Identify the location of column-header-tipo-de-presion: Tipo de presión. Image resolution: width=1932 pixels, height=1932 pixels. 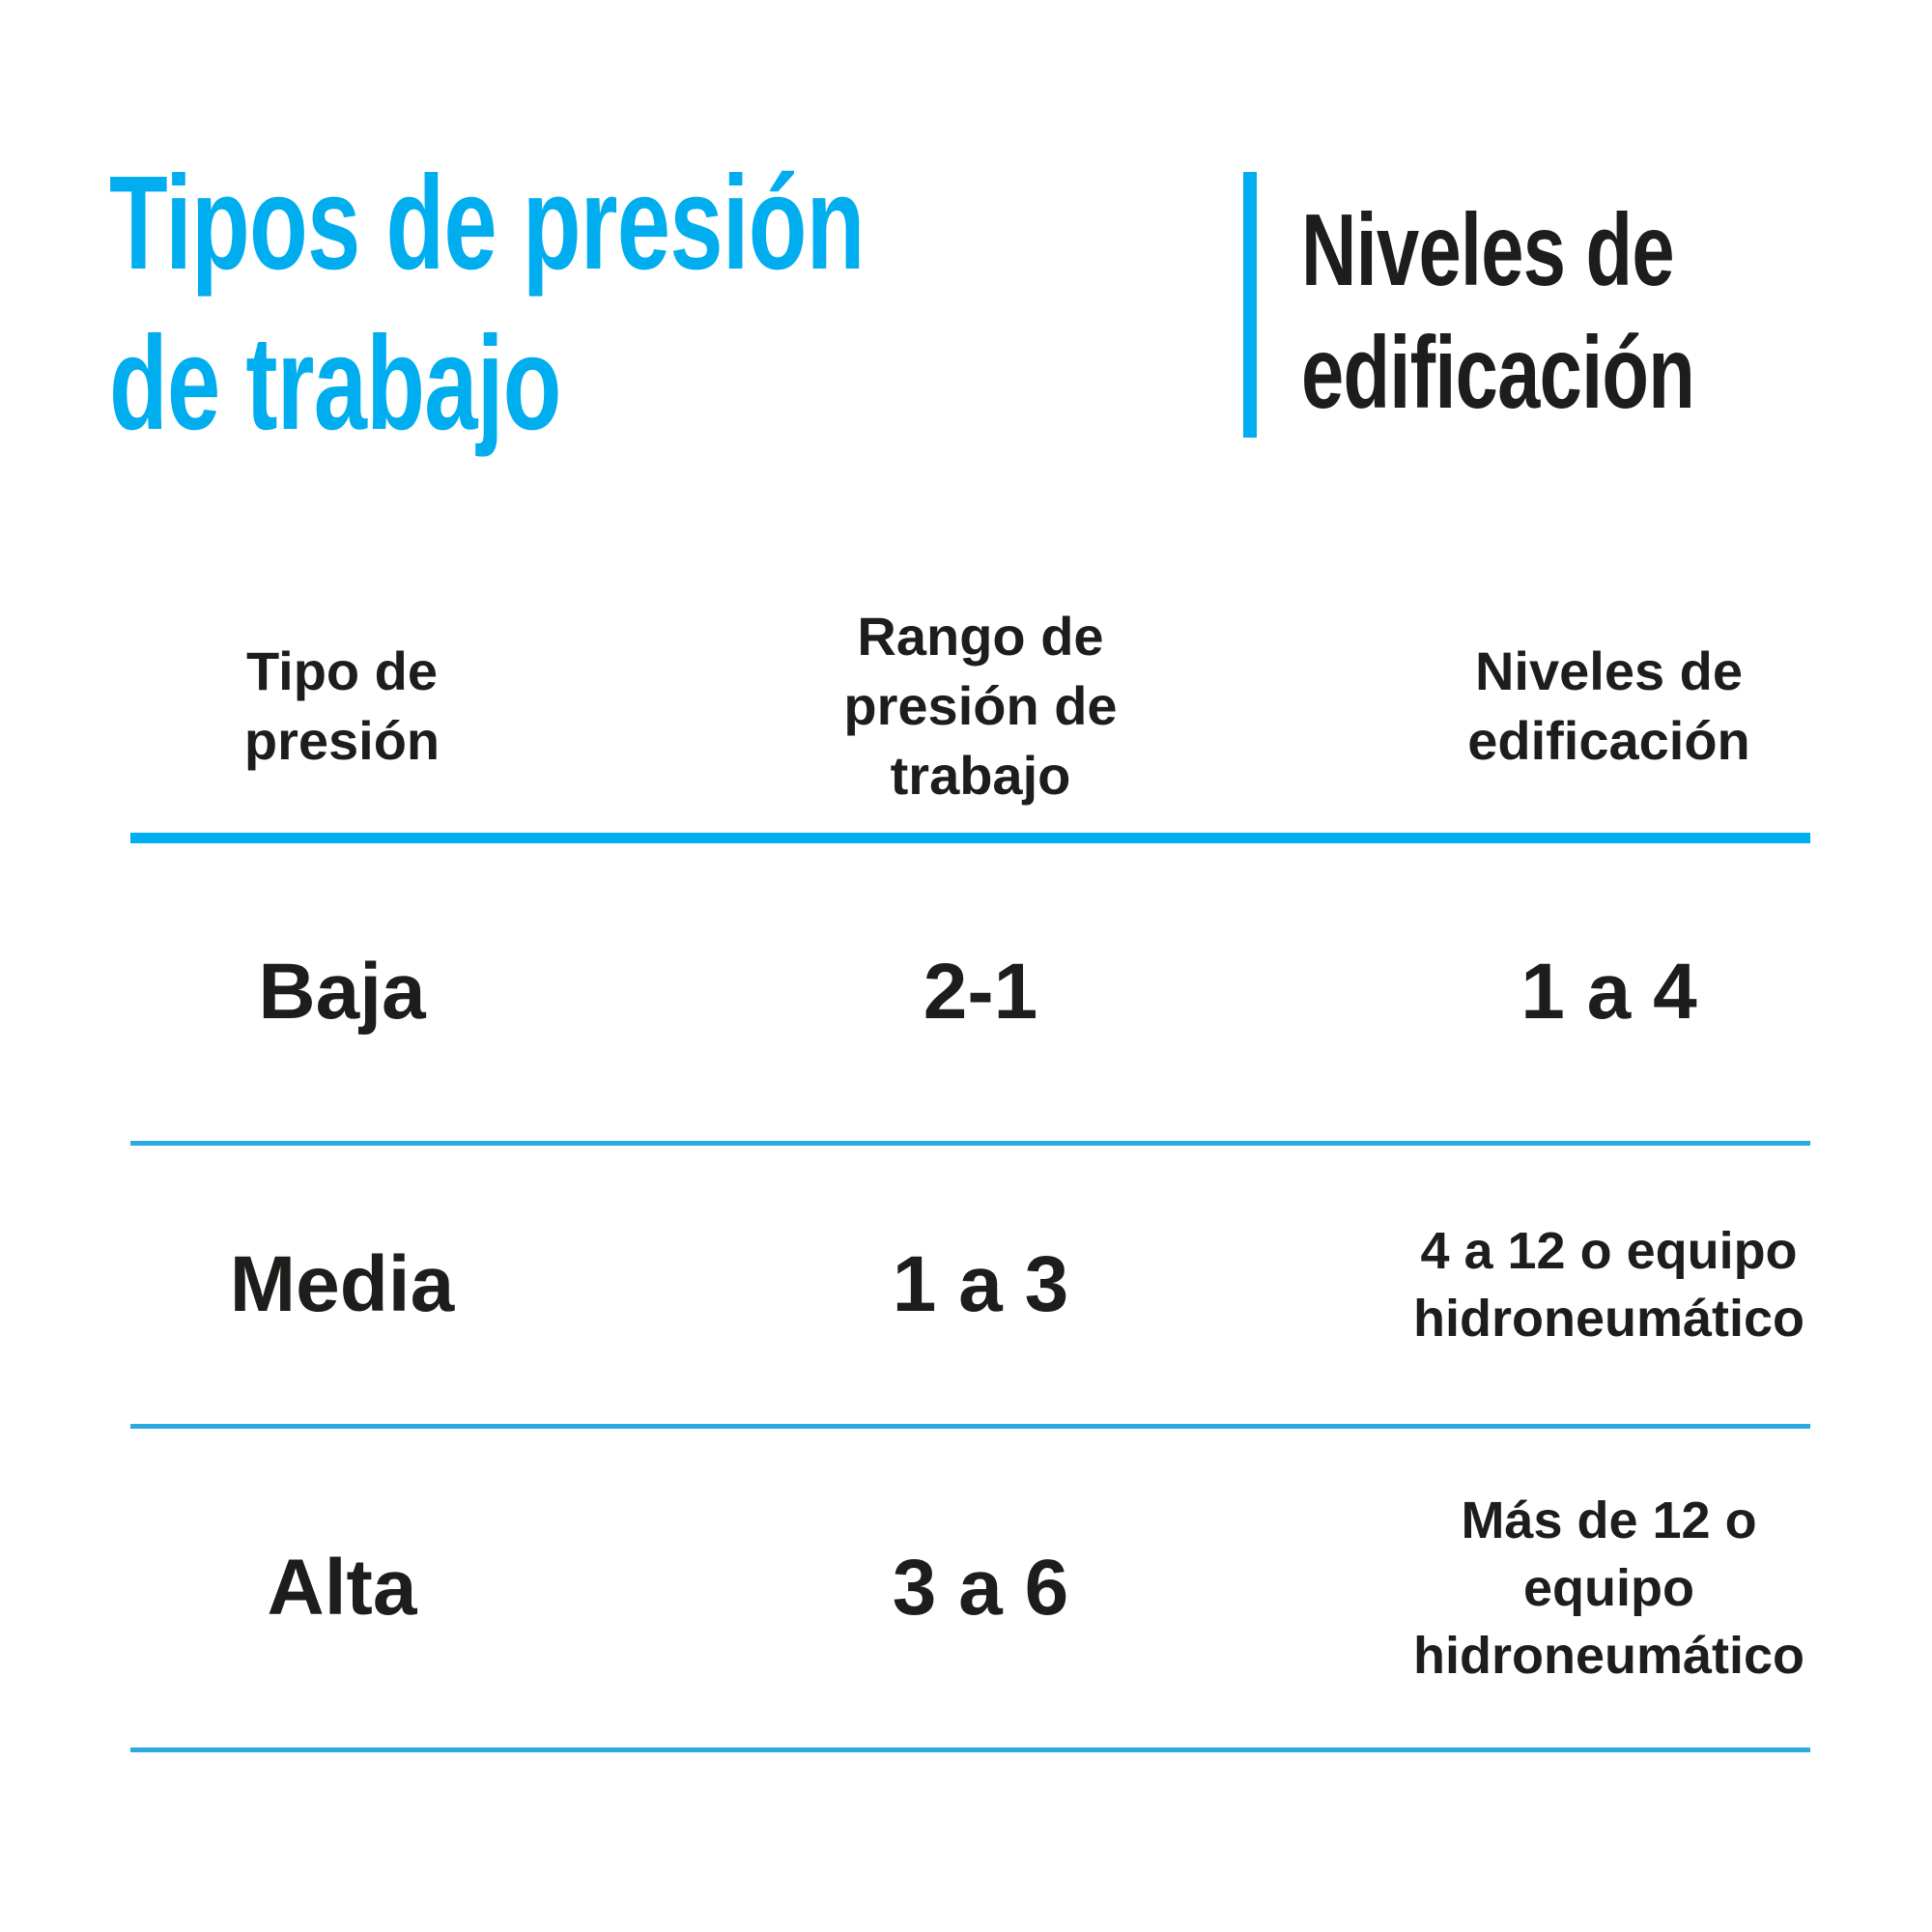
(341, 705).